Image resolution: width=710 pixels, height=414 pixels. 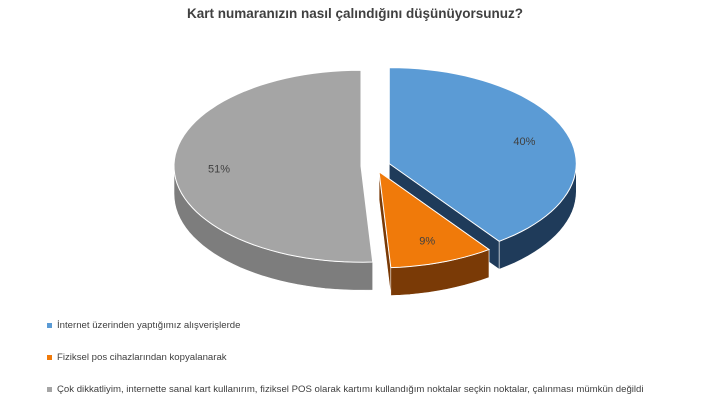 I want to click on legend-label-1: Fiziksel pos cihazlarından kopyalanarak, so click(x=142, y=357).